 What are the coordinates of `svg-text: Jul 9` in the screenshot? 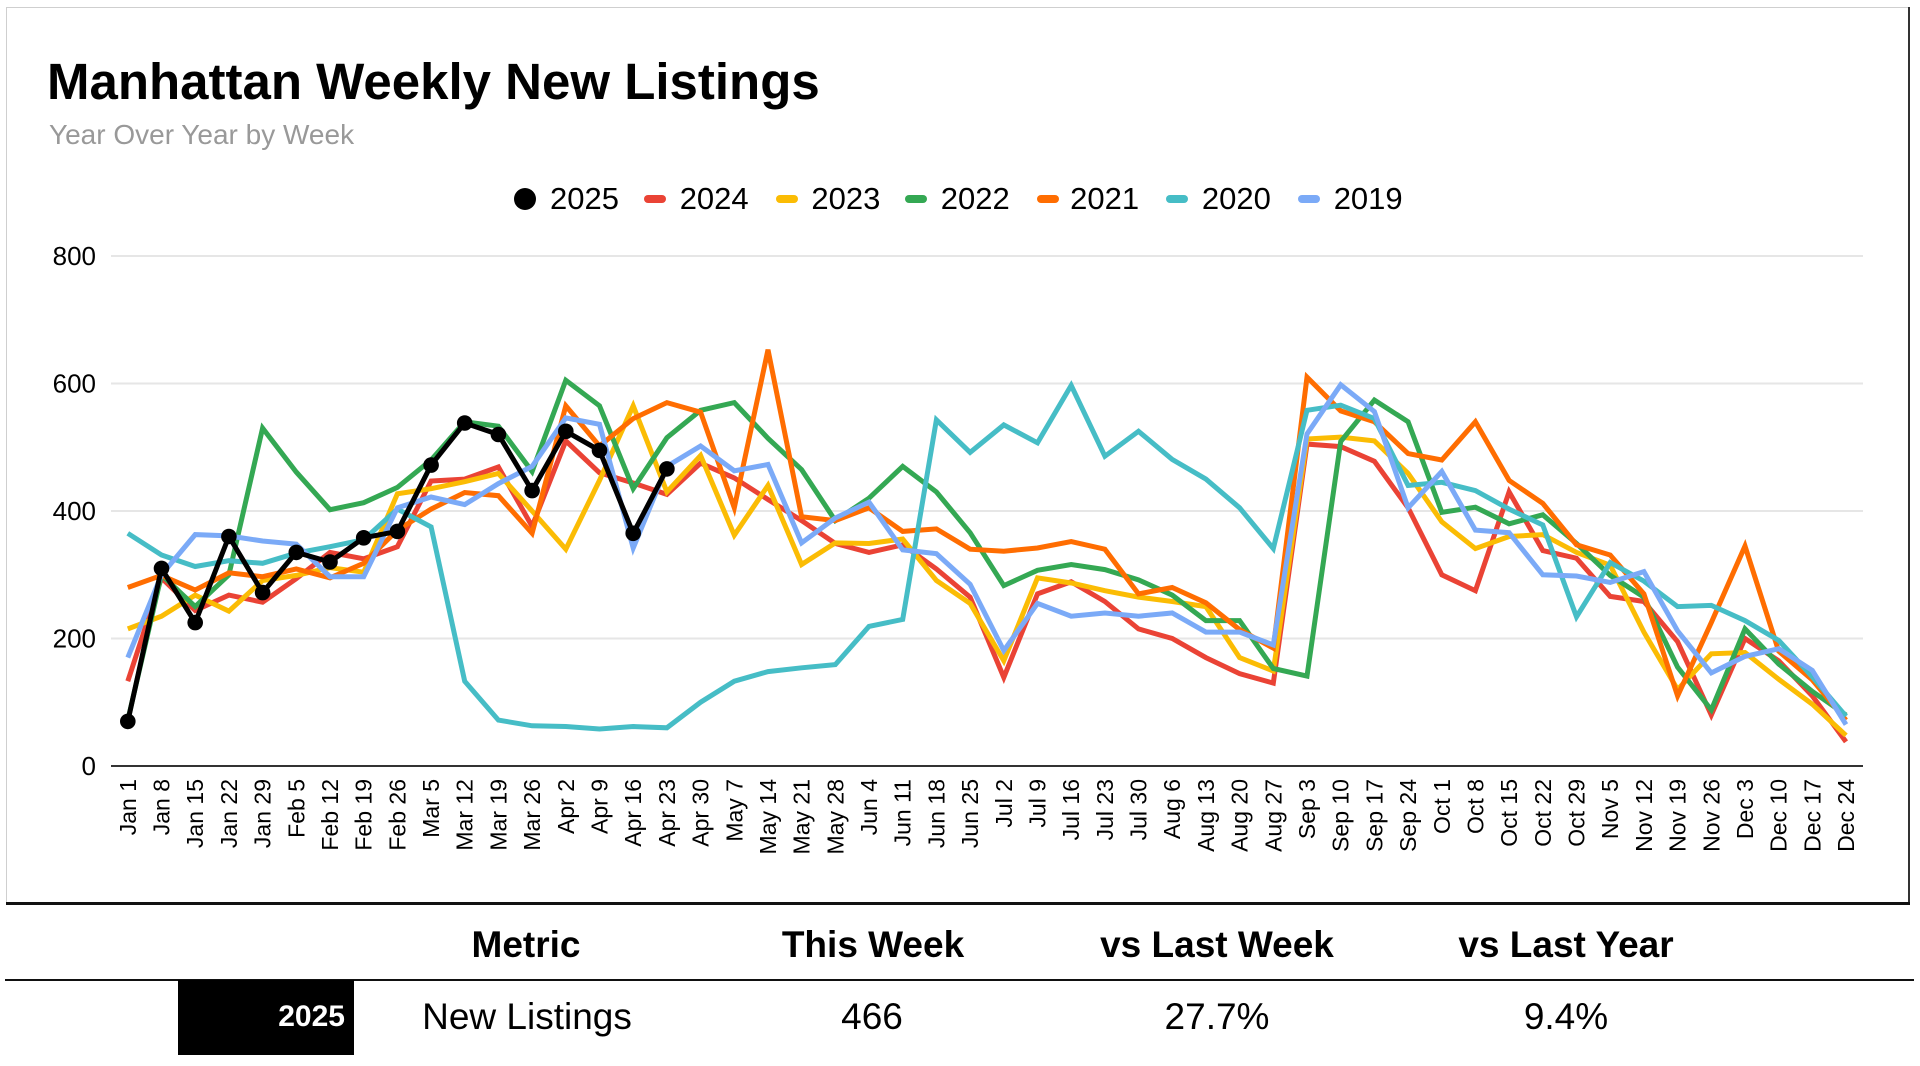 It's located at (1038, 803).